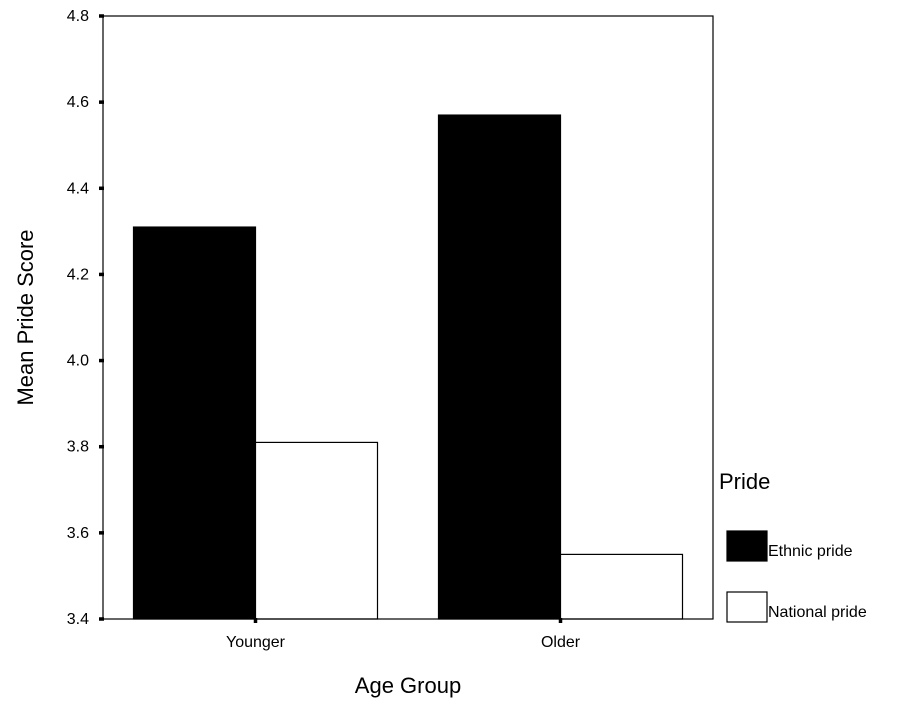 Image resolution: width=903 pixels, height=728 pixels. Describe the element at coordinates (78, 447) in the screenshot. I see `y-tick-label: 3.8` at that location.